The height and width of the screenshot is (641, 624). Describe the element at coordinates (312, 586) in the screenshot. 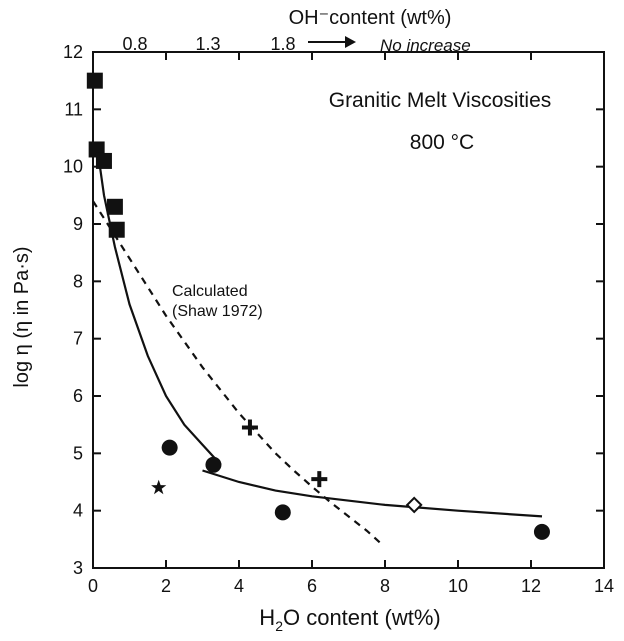

I see `x-tick-label: 6` at that location.